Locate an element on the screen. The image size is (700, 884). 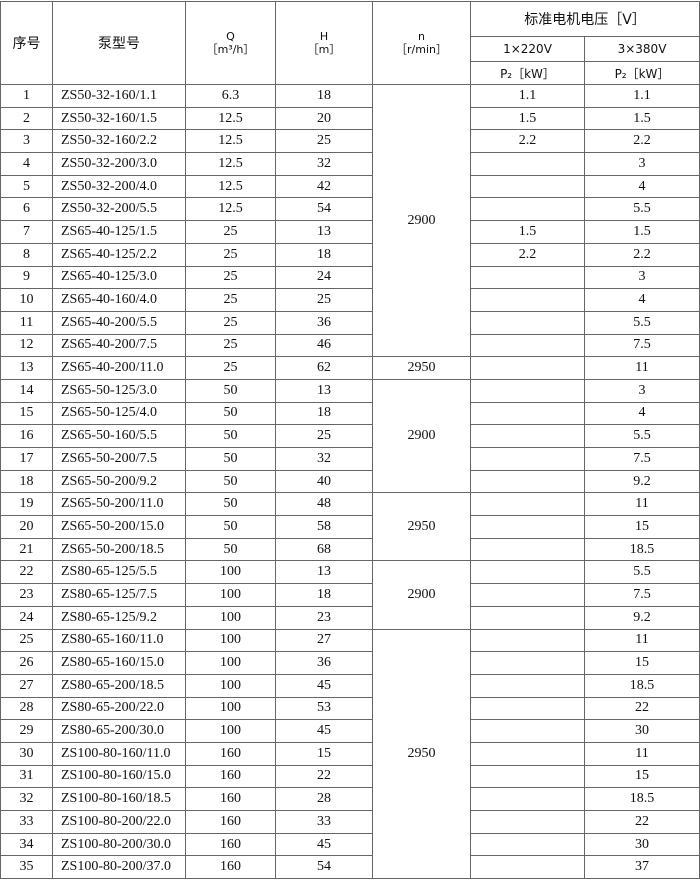
pump-model: ZS65-50-200/9.2 is located at coordinates (119, 481).